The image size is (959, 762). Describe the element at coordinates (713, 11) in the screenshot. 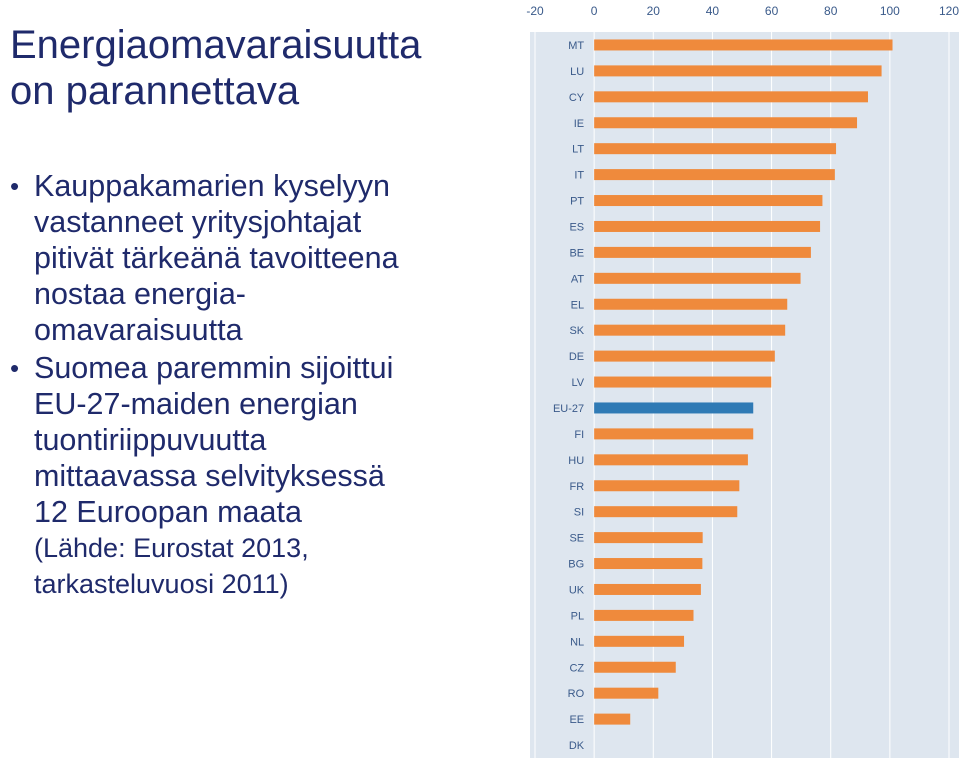

I see `x-tick-label: 40` at that location.